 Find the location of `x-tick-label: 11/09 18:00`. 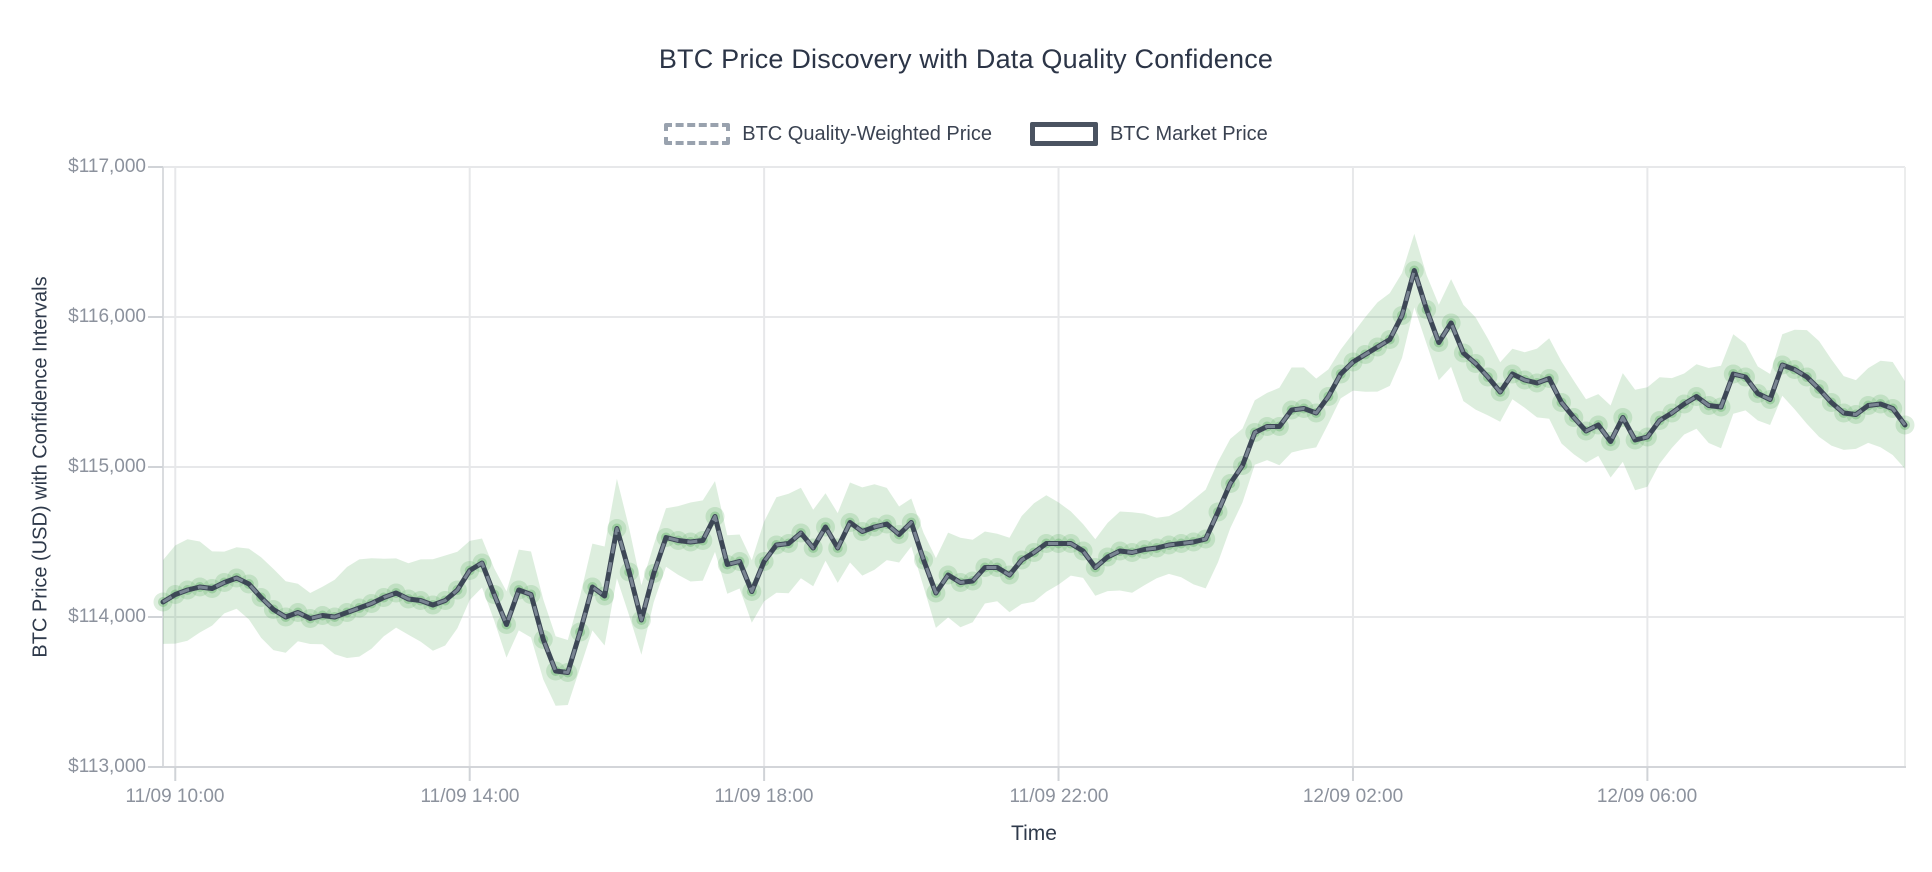

x-tick-label: 11/09 18:00 is located at coordinates (764, 796).